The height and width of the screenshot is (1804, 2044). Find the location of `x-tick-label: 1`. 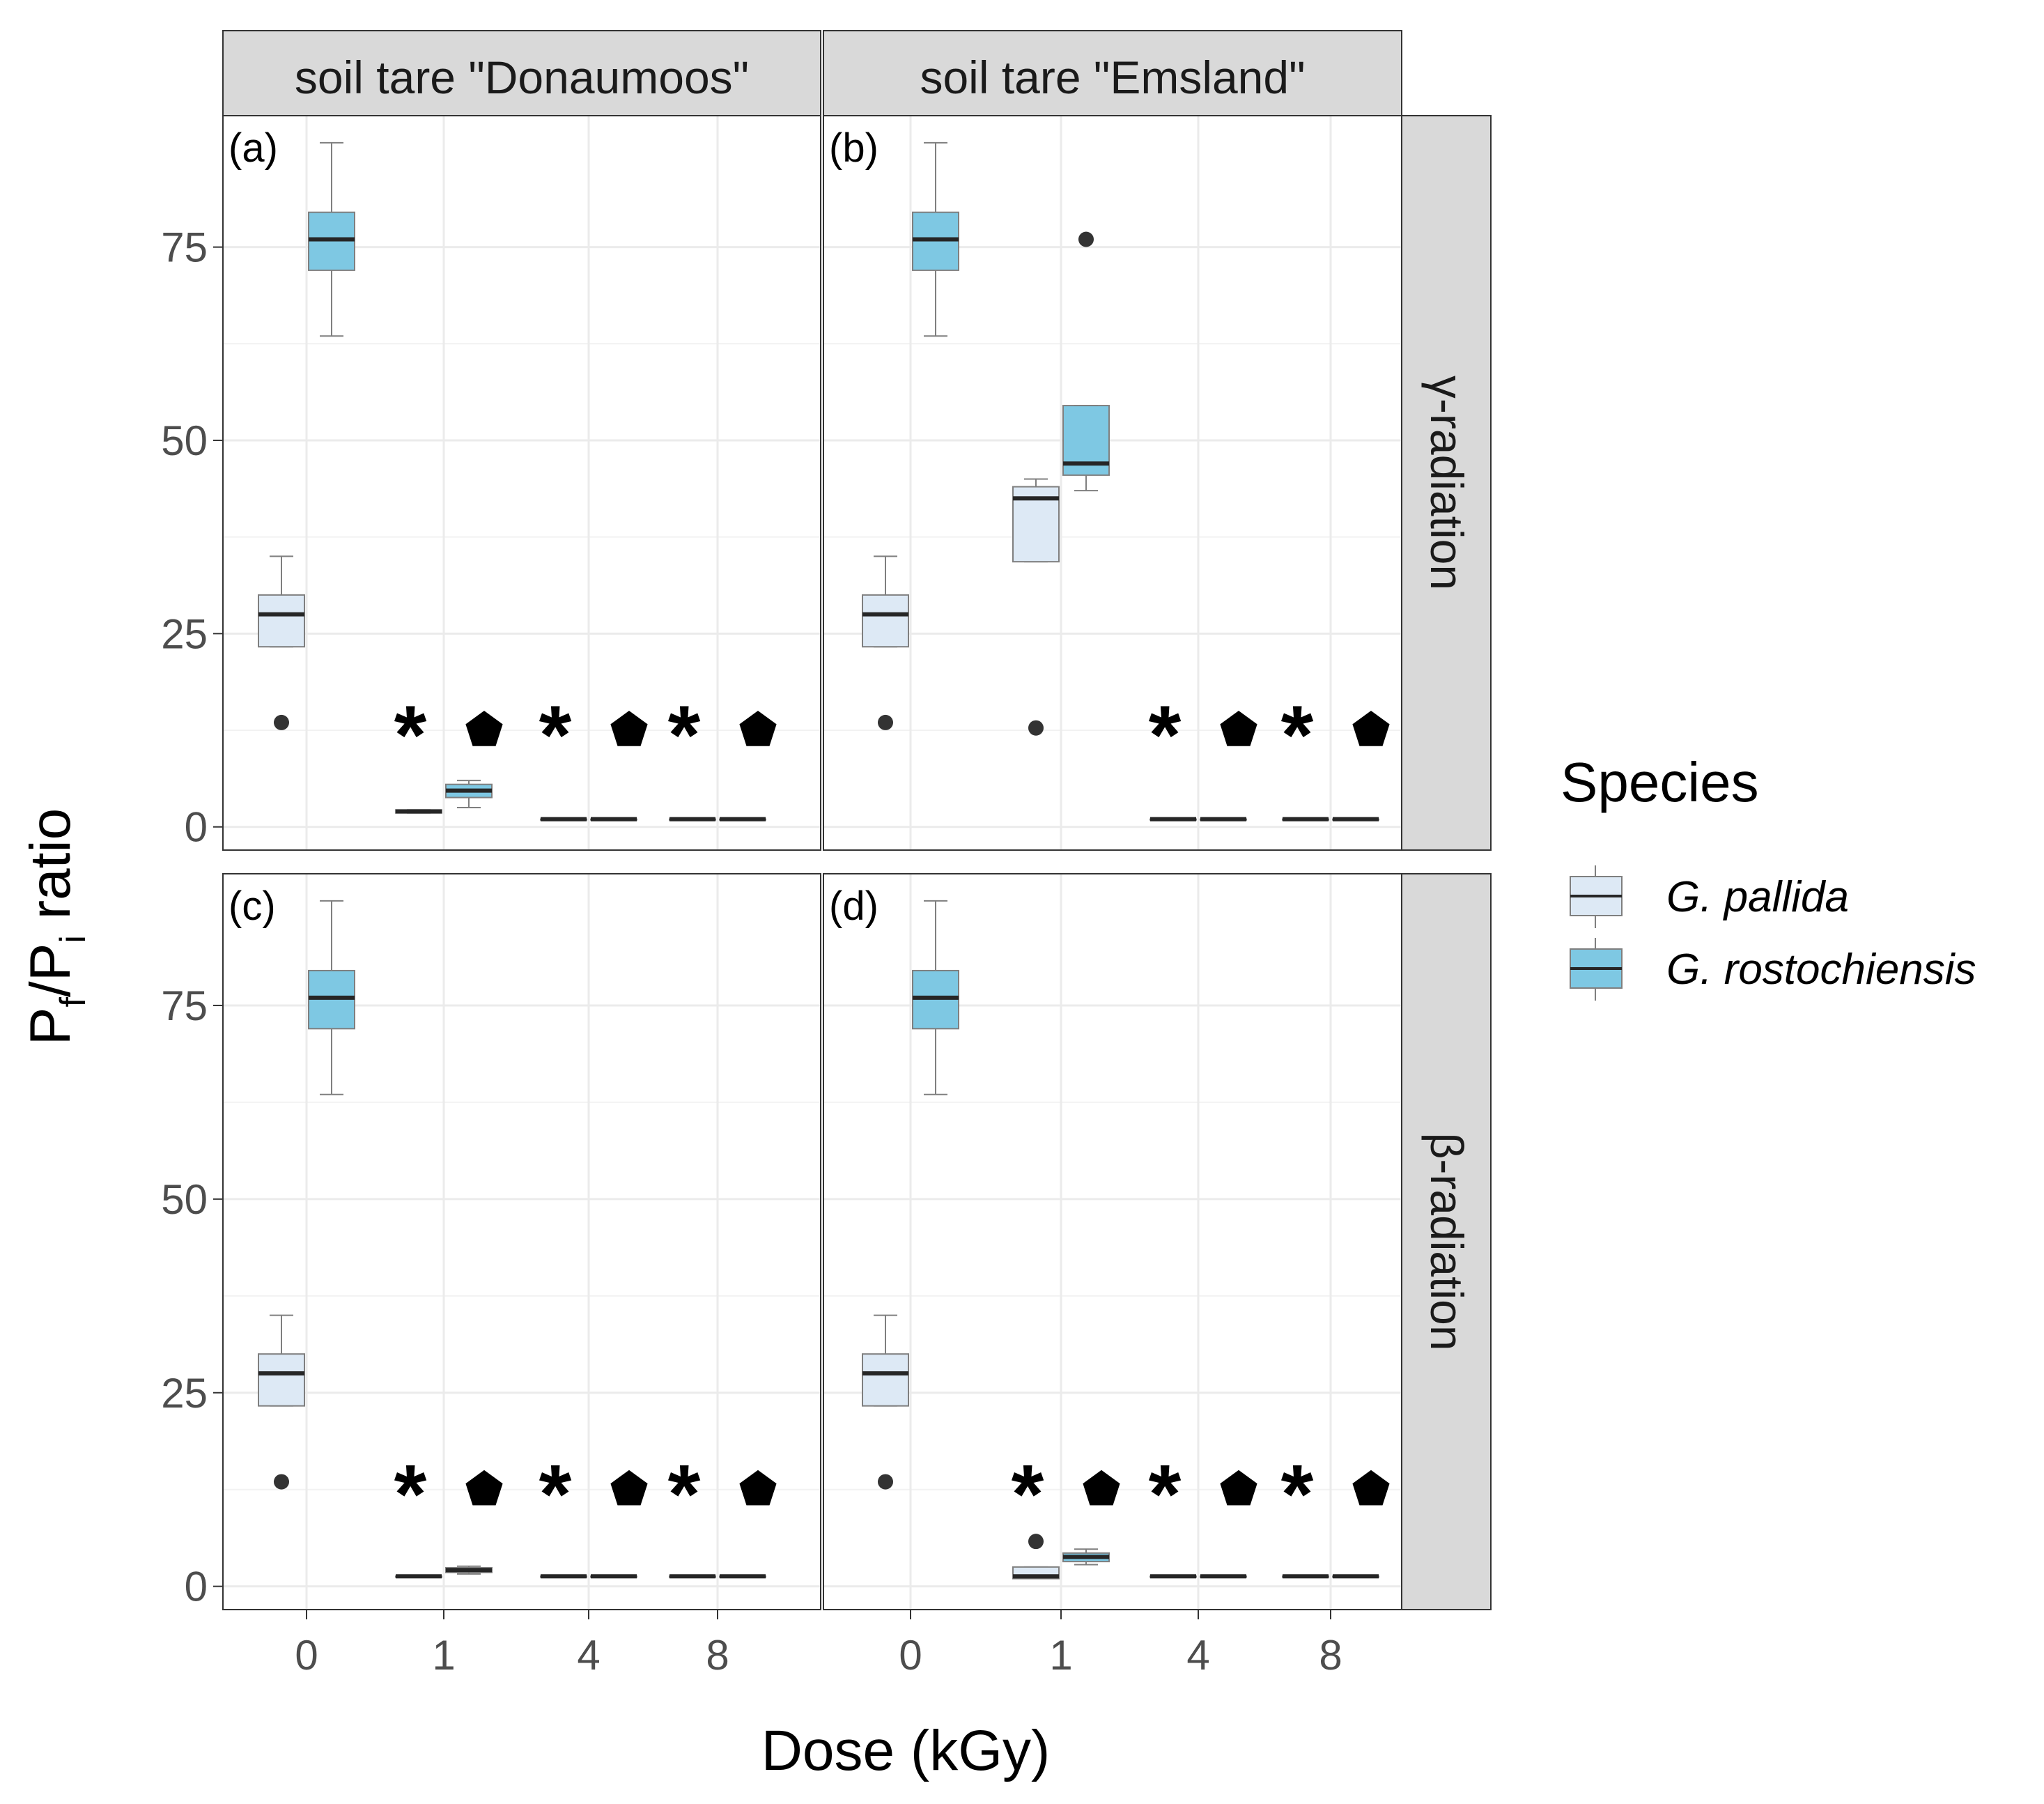

x-tick-label: 1 is located at coordinates (1060, 1655).